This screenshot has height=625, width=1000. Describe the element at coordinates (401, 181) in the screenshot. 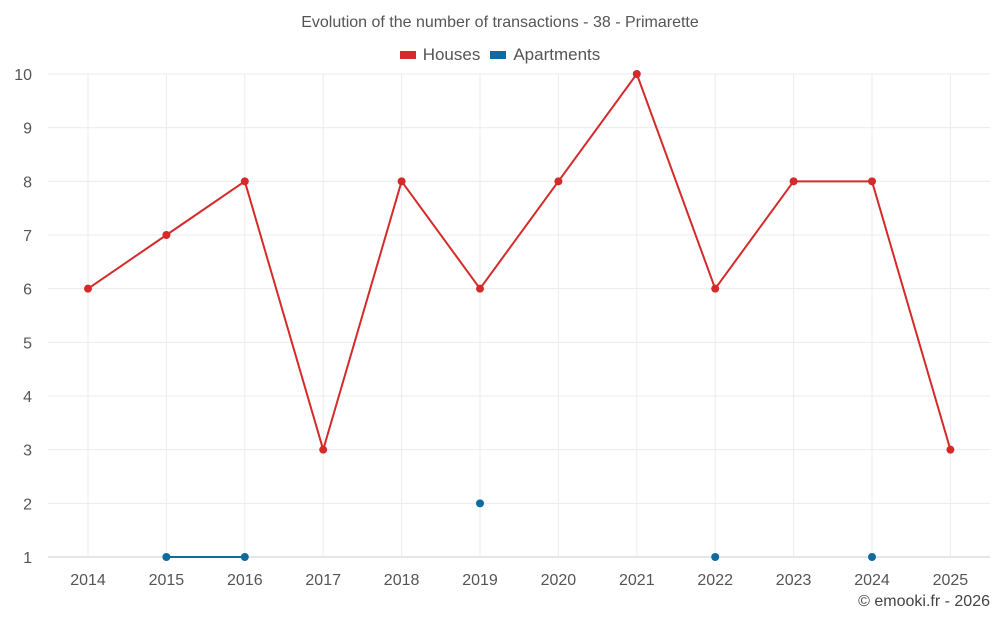

I see `point-houses-2018` at that location.